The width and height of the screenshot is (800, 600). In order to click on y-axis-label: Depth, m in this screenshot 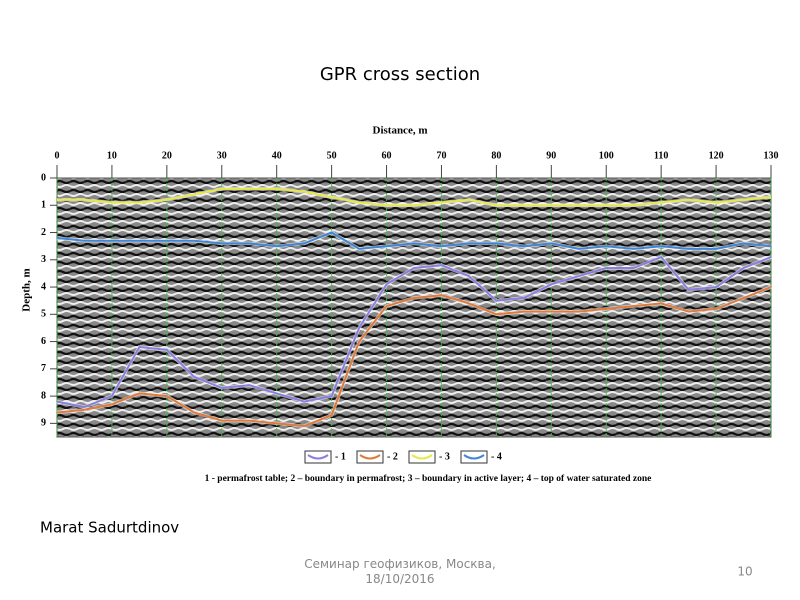, I will do `click(27, 289)`.